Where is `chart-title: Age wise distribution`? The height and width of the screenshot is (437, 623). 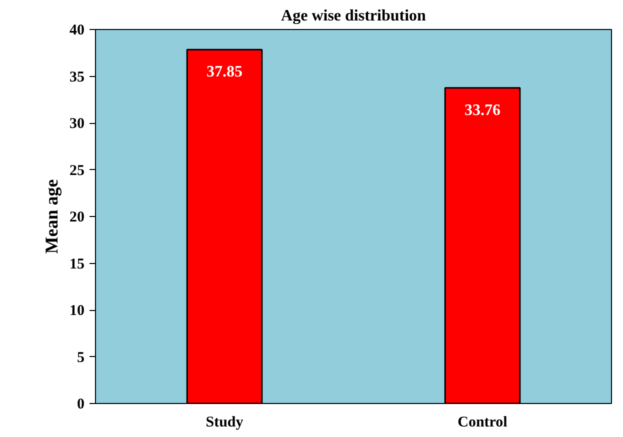 chart-title: Age wise distribution is located at coordinates (353, 16).